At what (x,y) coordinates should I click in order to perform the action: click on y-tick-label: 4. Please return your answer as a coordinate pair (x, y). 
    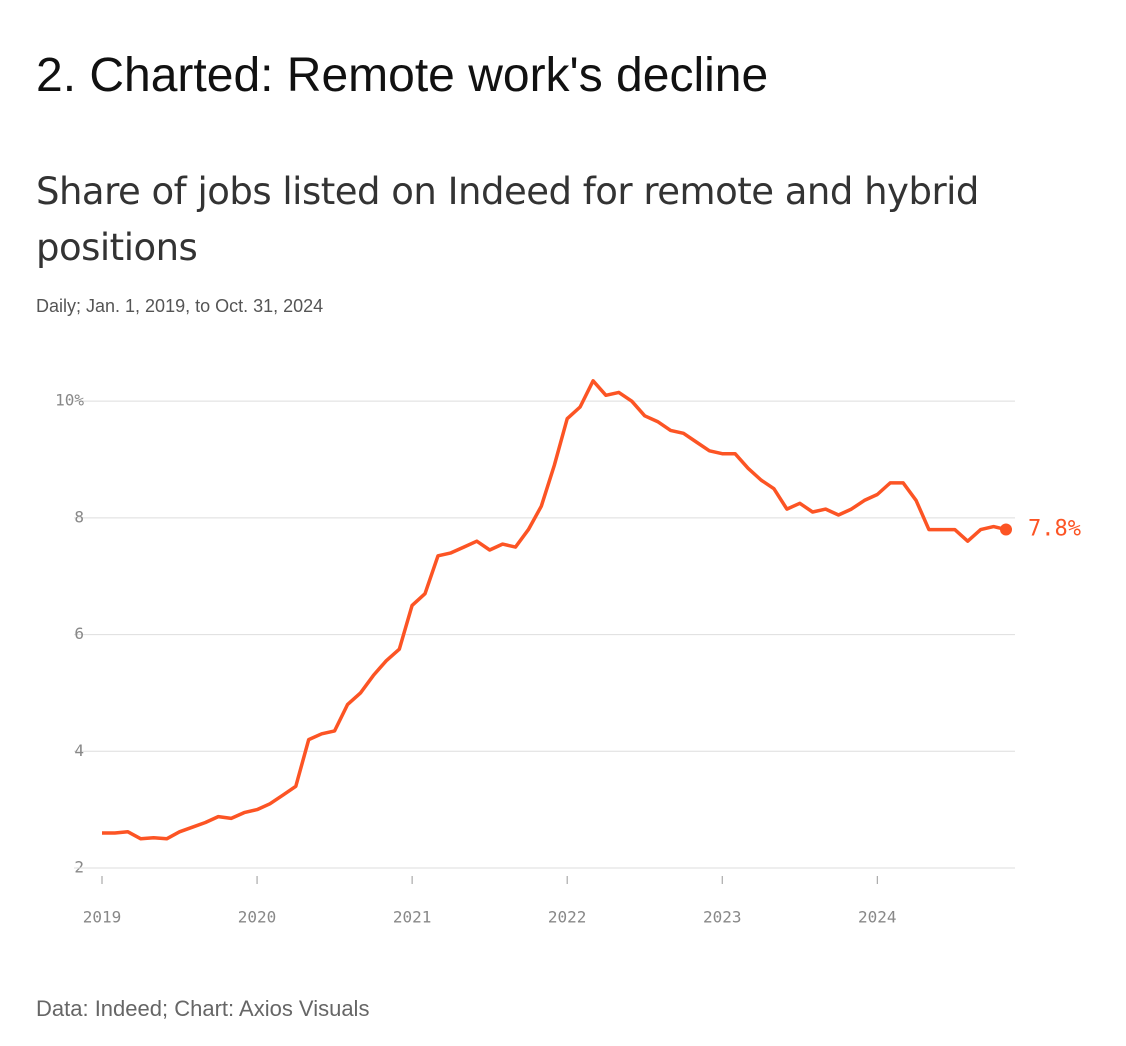
    Looking at the image, I should click on (79, 750).